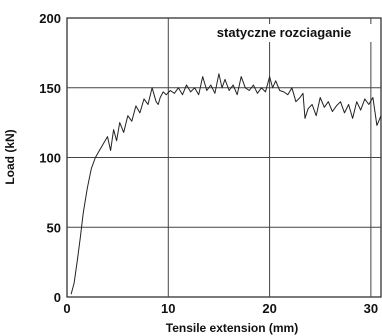 This screenshot has width=382, height=336. I want to click on x-tick-label: 30, so click(371, 308).